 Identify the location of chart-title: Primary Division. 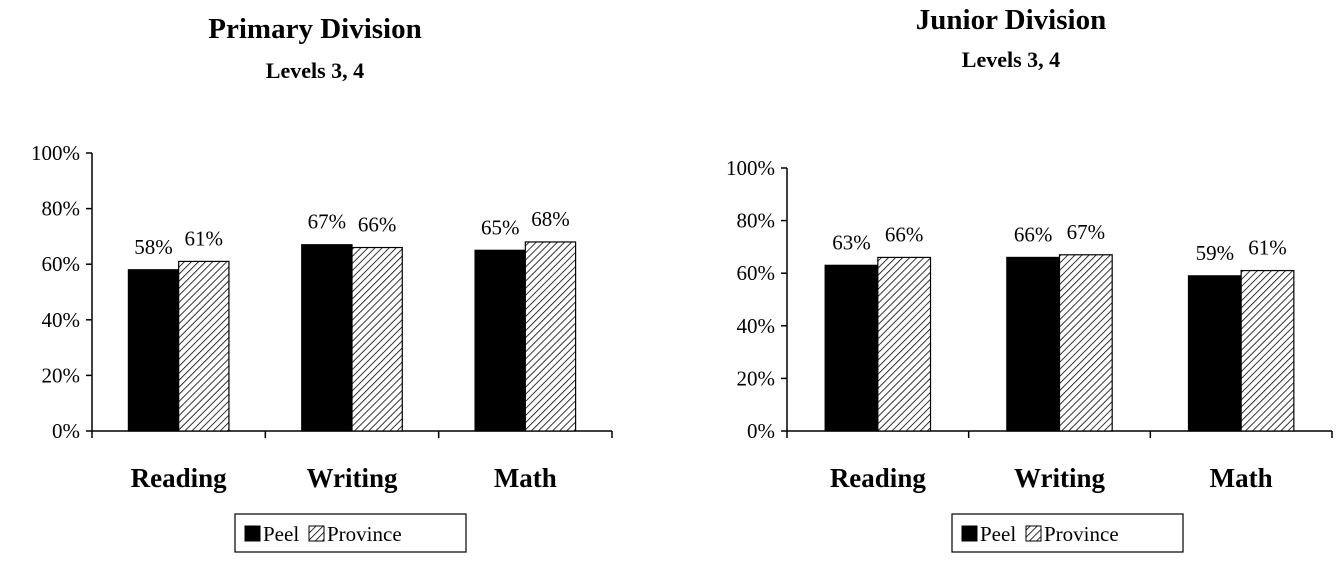
(314, 29).